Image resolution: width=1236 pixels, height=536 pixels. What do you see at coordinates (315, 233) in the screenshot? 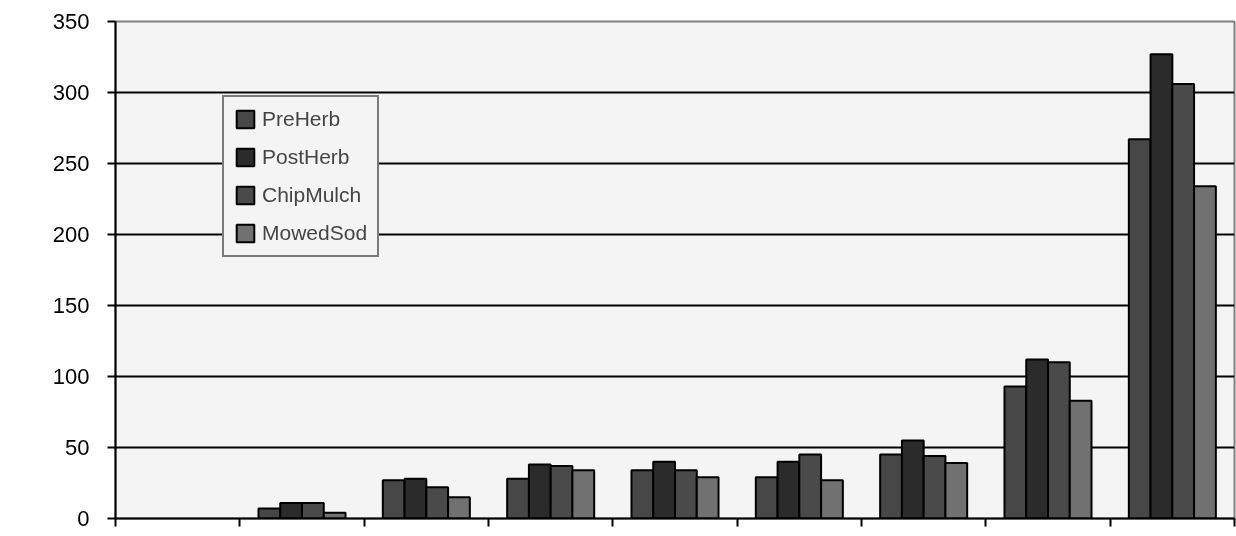
I see `legend-label: MowedSod` at bounding box center [315, 233].